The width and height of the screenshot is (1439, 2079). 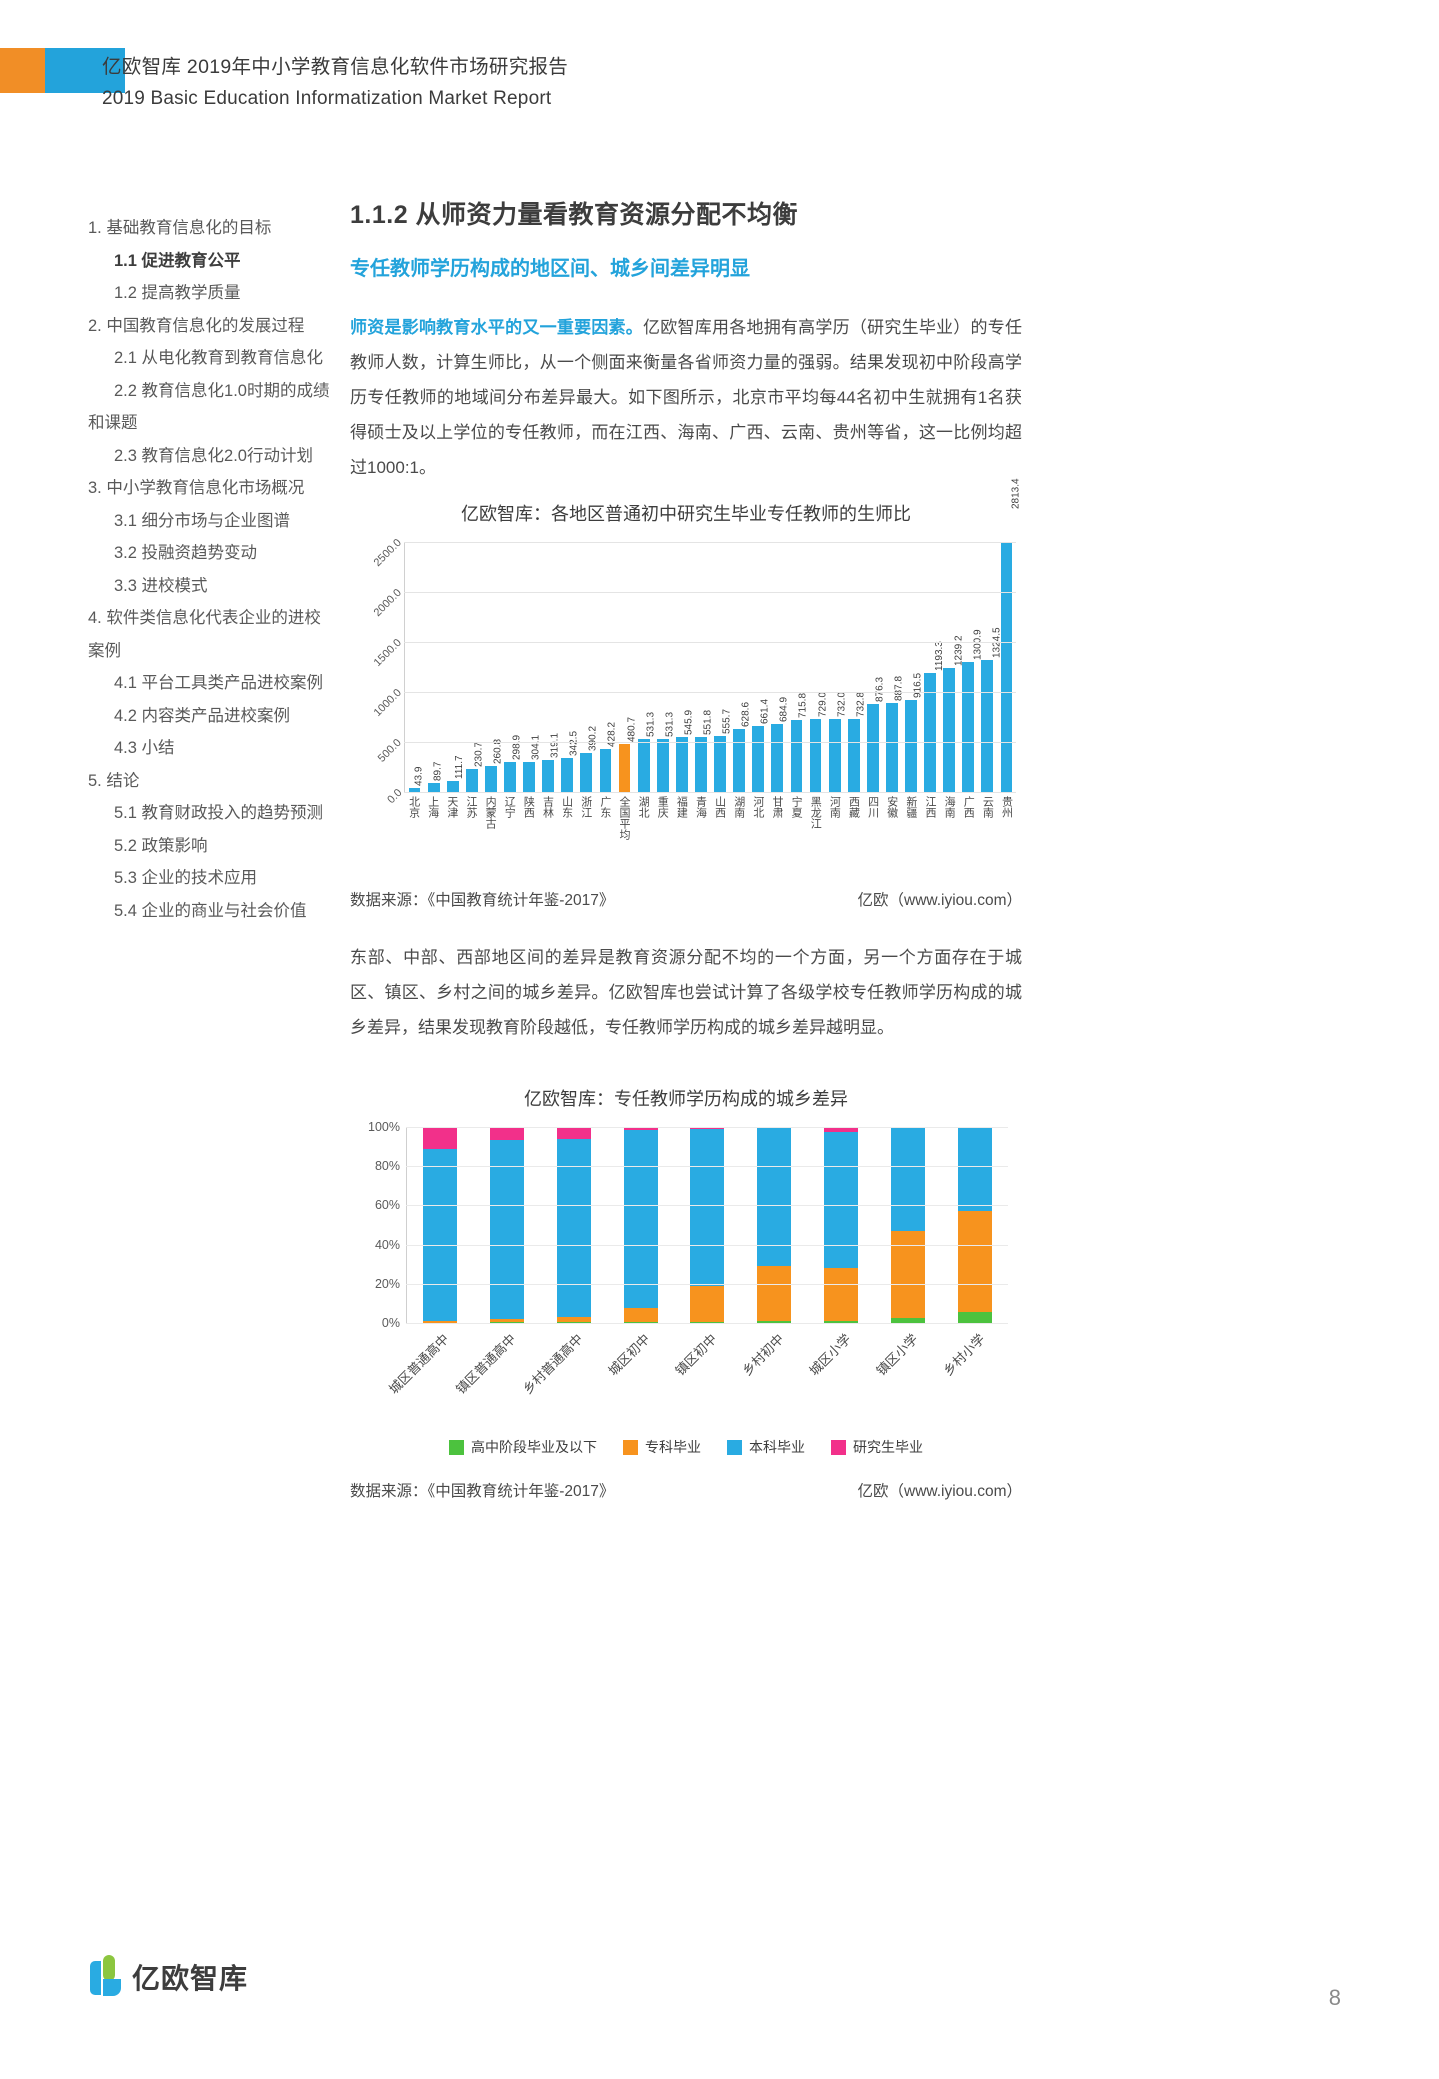 What do you see at coordinates (662, 807) in the screenshot?
I see `chart1-xlabel: 重庆` at bounding box center [662, 807].